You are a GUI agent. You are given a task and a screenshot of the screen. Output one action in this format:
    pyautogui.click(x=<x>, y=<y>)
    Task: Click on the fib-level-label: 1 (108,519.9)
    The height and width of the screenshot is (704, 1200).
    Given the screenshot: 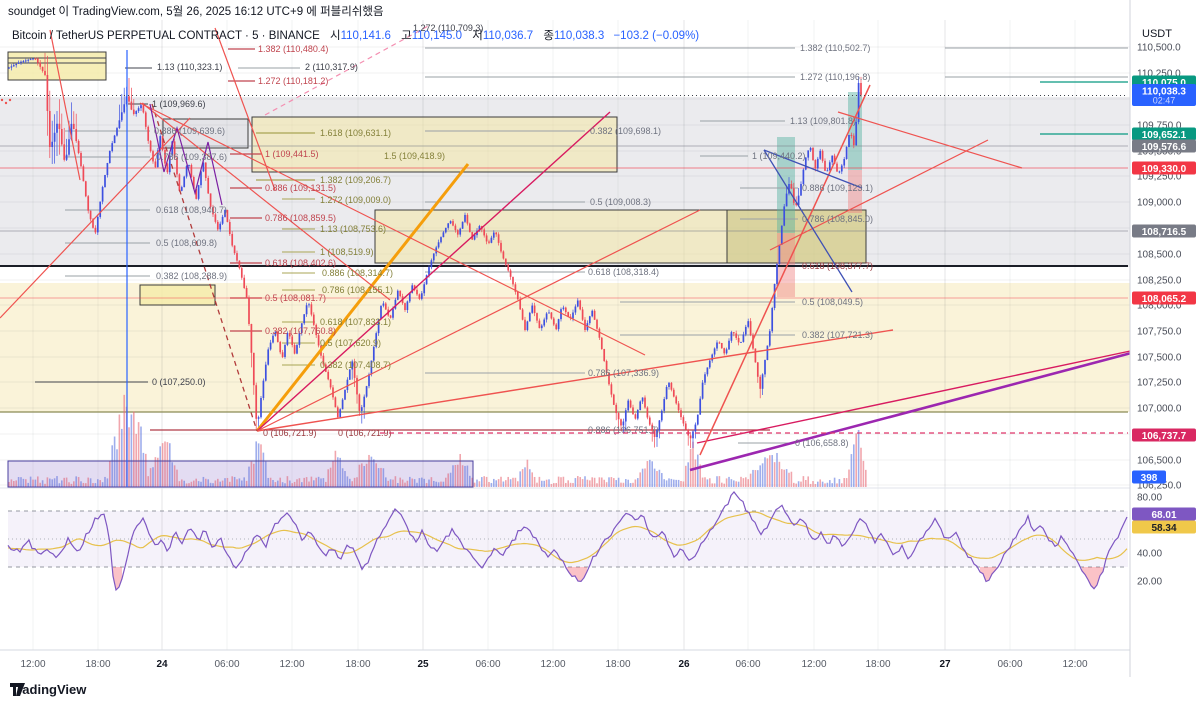 What is the action you would take?
    pyautogui.click(x=347, y=252)
    